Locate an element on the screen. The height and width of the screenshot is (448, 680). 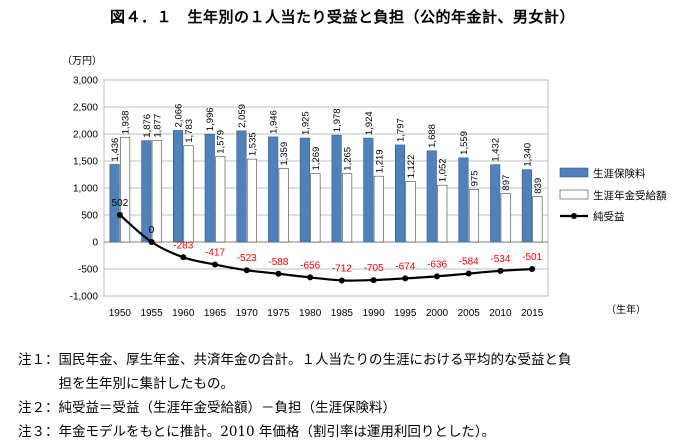
x-tick-label: 1960 is located at coordinates (183, 313).